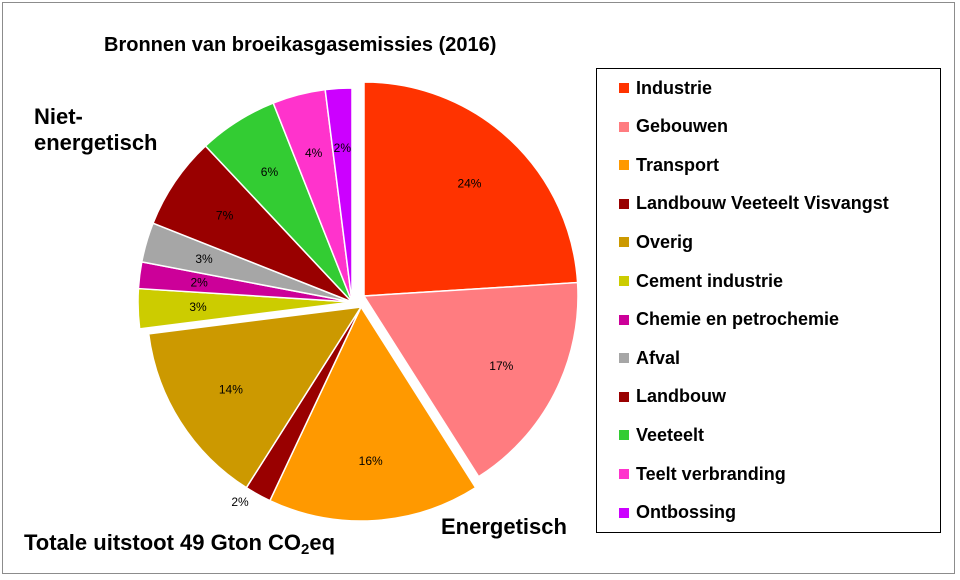  I want to click on slice-label-gebouwen: 17%, so click(501, 366).